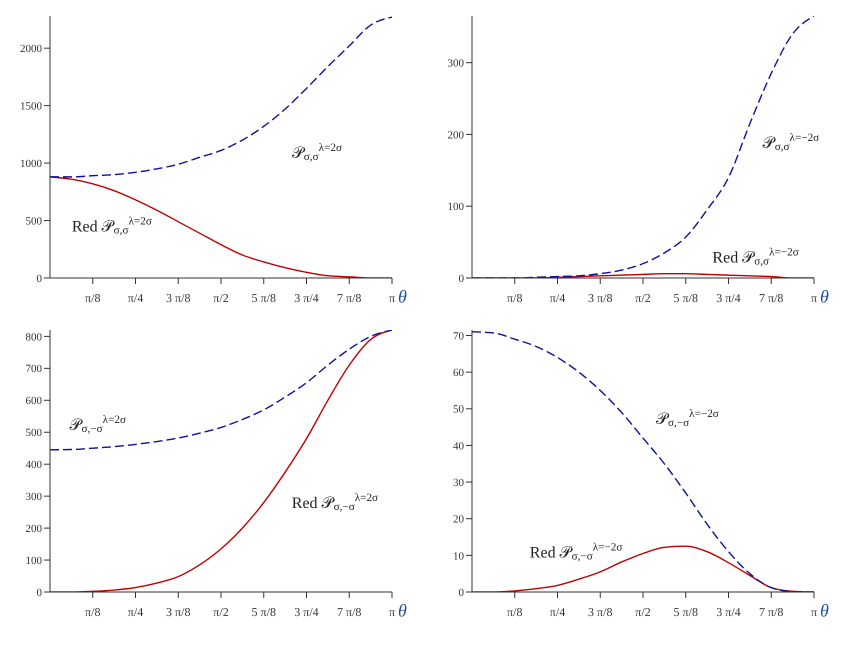 The image size is (844, 653). I want to click on y-tick-label: 700, so click(34, 369).